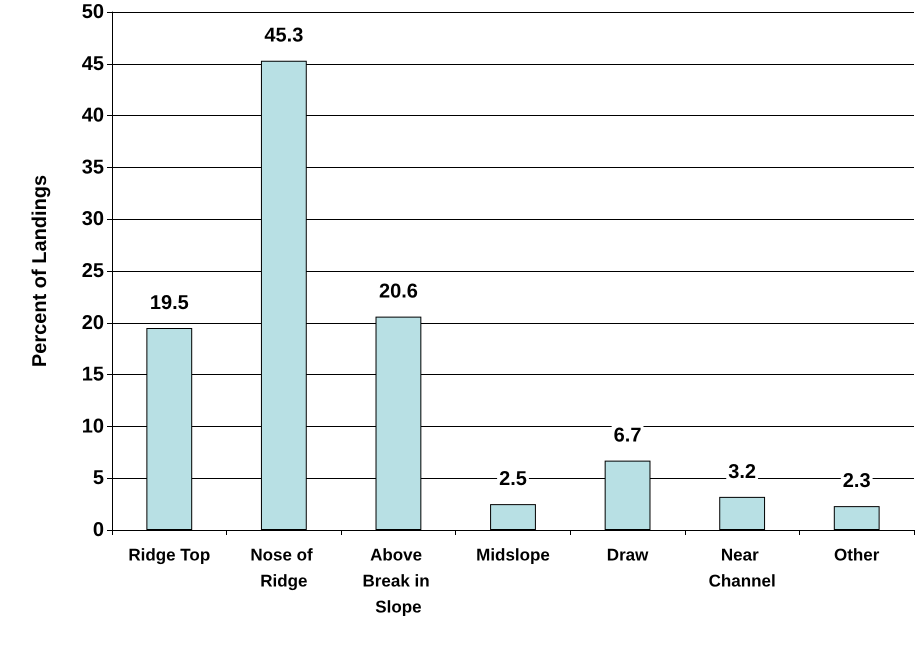  Describe the element at coordinates (284, 35) in the screenshot. I see `data-label: 45.3` at that location.